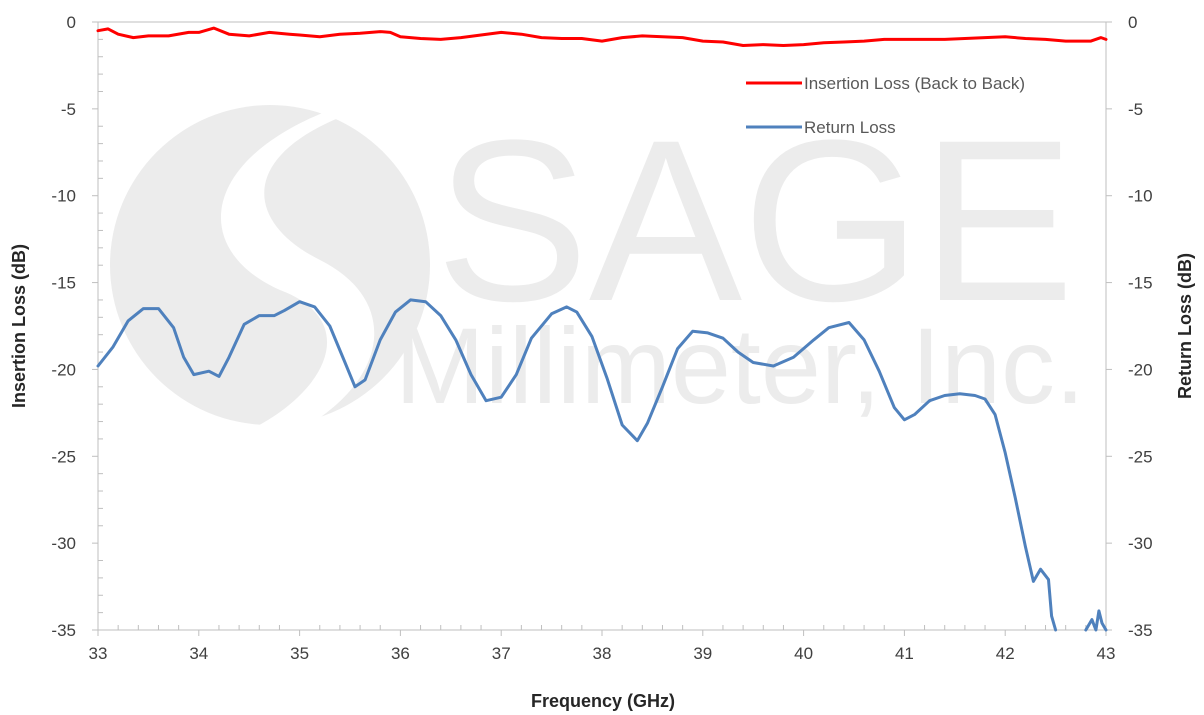 This screenshot has height=715, width=1204. I want to click on y2-tick-label: -5, so click(1135, 109).